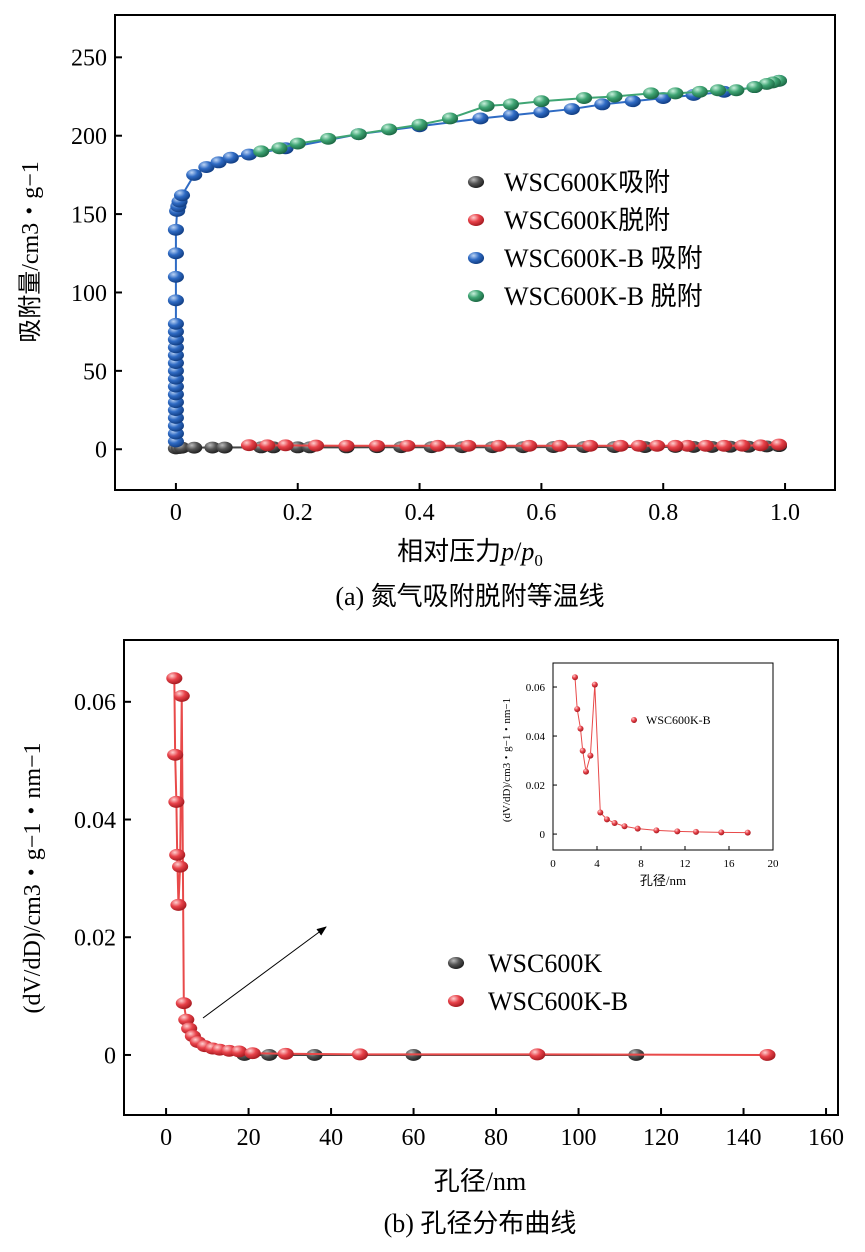 Image resolution: width=865 pixels, height=1252 pixels. Describe the element at coordinates (496, 1138) in the screenshot. I see `x-tick-label: 80` at that location.